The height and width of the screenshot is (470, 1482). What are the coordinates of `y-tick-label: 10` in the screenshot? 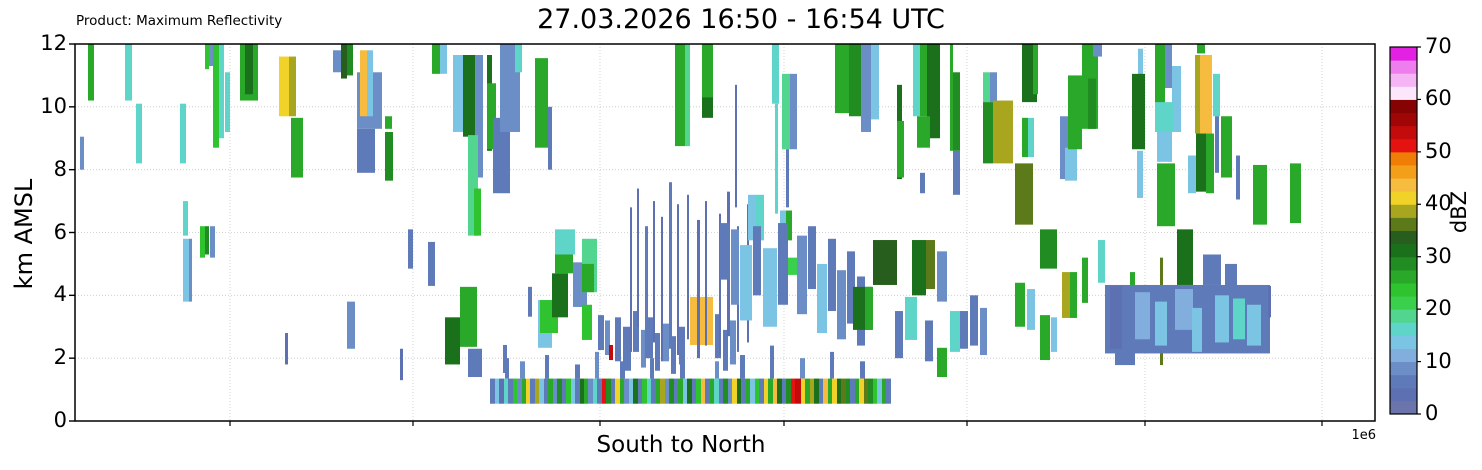 It's located at (53, 105).